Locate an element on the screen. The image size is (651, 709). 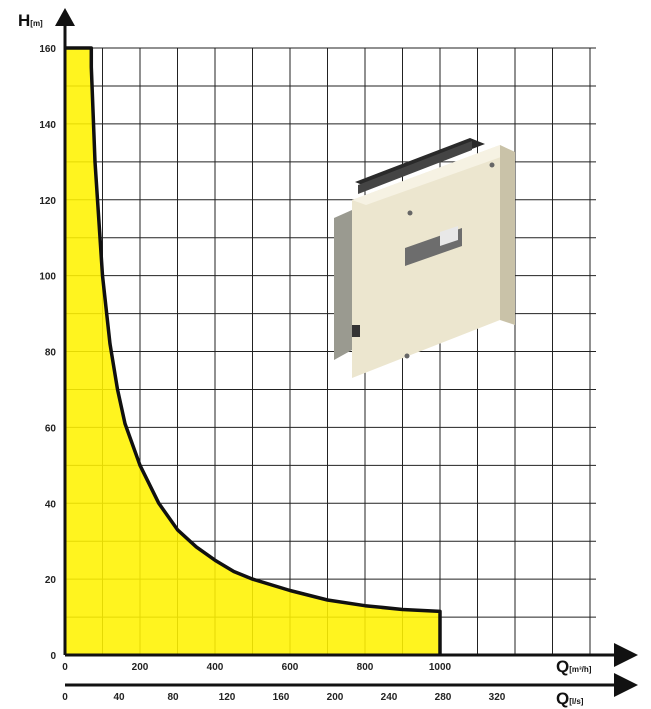
x-secondary-tick-label: 280 is located at coordinates (443, 697).